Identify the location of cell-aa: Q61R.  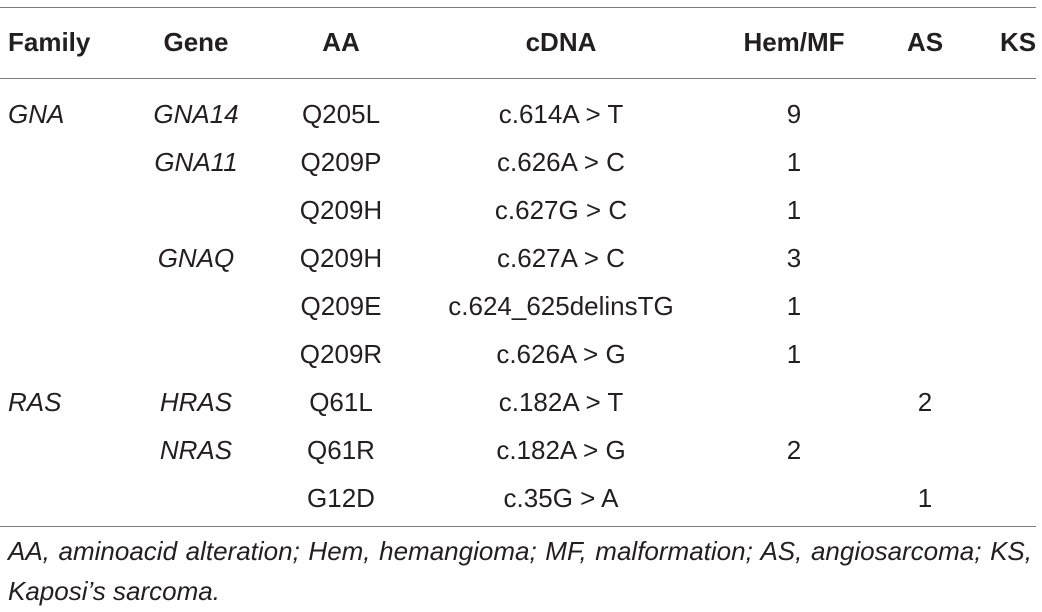
(341, 450).